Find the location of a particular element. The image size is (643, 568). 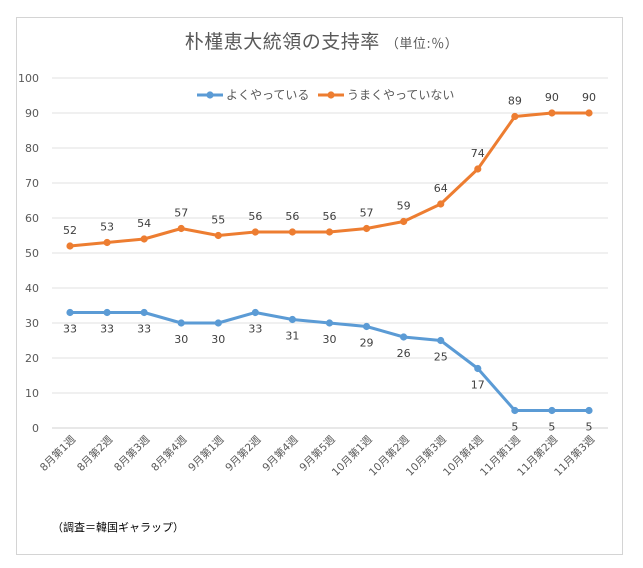

chart-title: 朴槿恵大統領の支持率 （単位:％） is located at coordinates (321, 40).